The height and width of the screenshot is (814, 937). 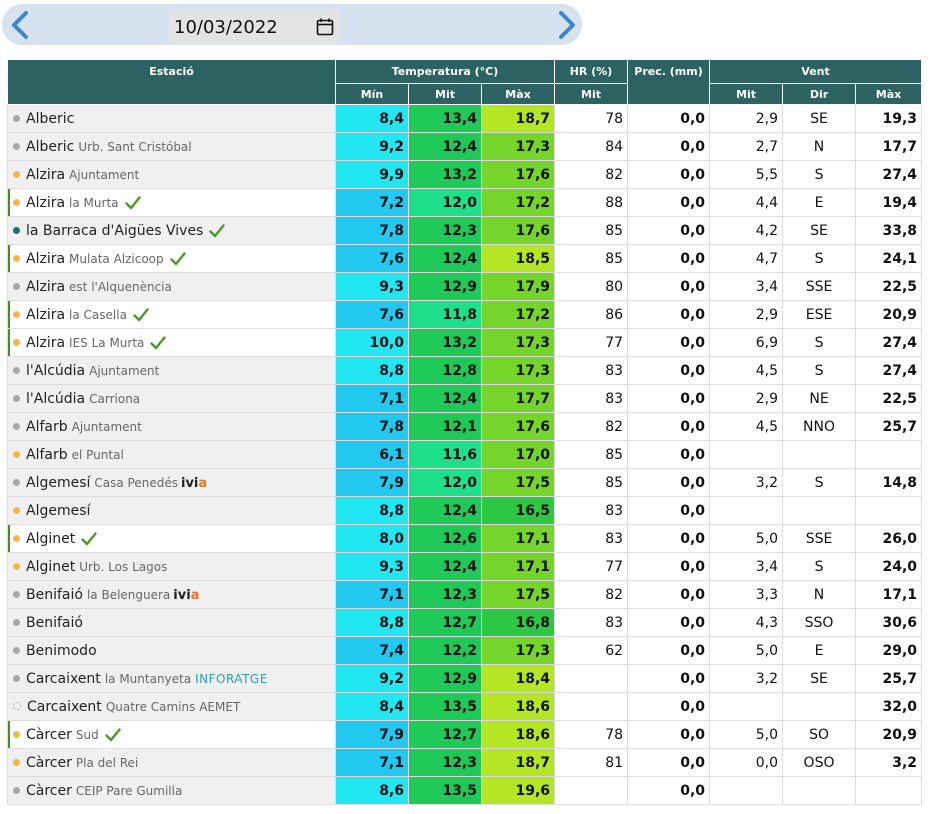 I want to click on wind-max-cell: 24,0, so click(x=889, y=566).